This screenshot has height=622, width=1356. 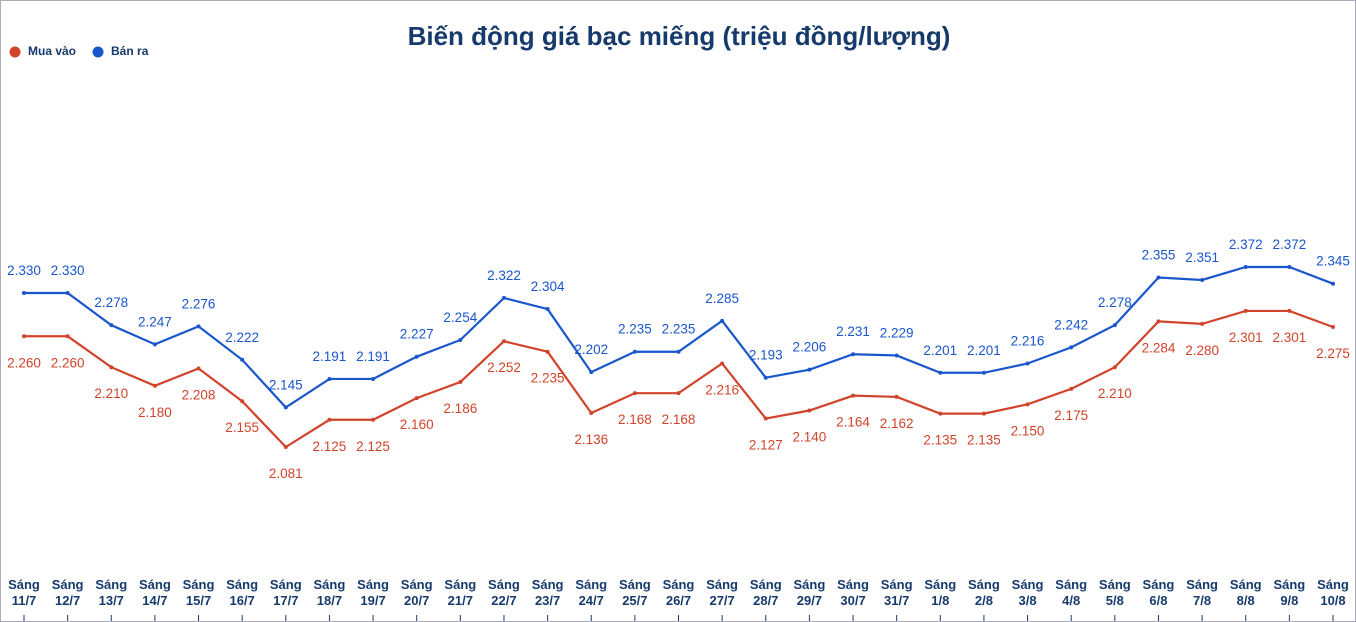 What do you see at coordinates (1333, 592) in the screenshot?
I see `x-tick-label: Sáng 10/8` at bounding box center [1333, 592].